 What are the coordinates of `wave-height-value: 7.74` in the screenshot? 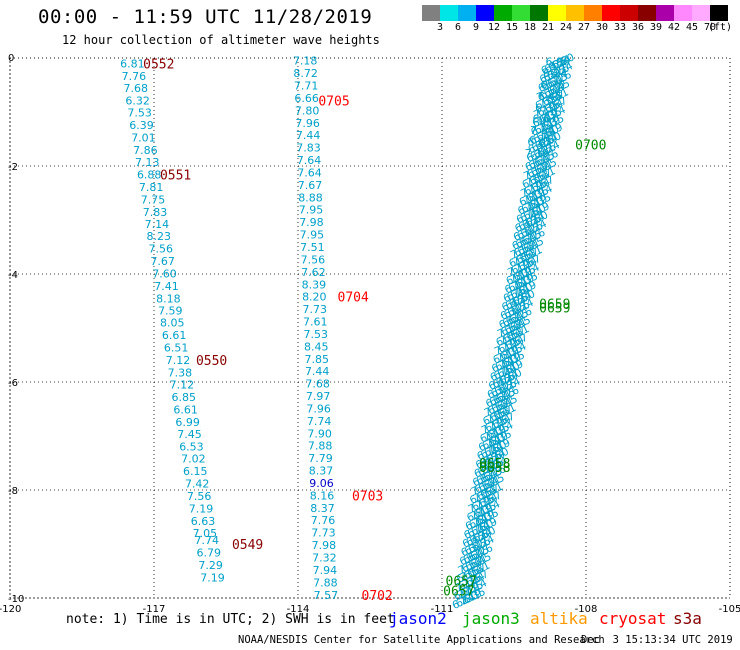 It's located at (319, 421).